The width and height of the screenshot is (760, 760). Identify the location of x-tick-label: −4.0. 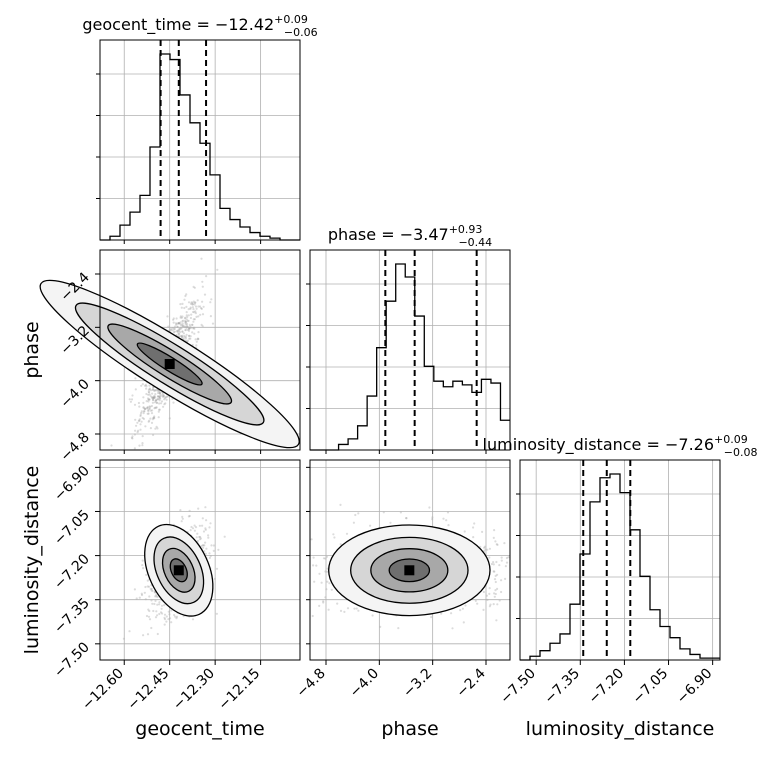
(364, 683).